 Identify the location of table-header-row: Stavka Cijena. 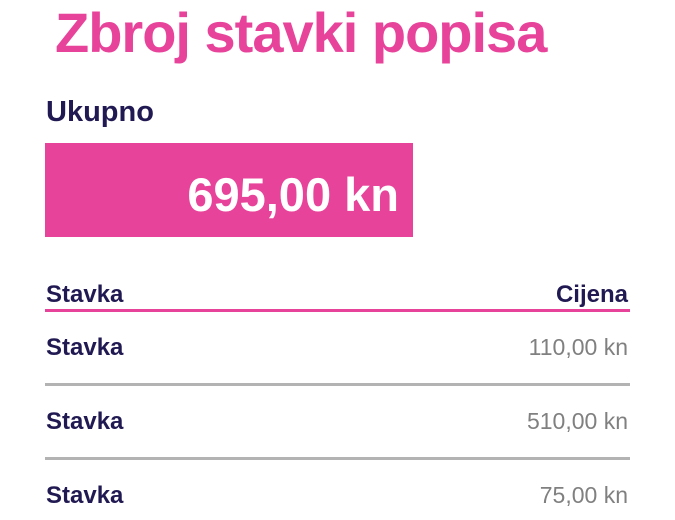
(337, 294).